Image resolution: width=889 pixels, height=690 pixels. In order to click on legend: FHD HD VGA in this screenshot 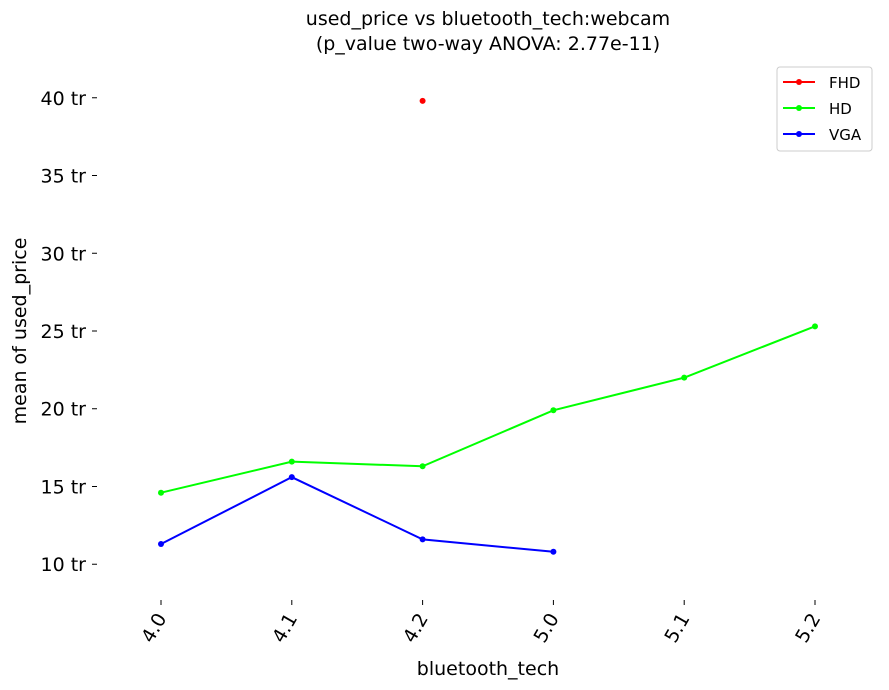, I will do `click(824, 109)`.